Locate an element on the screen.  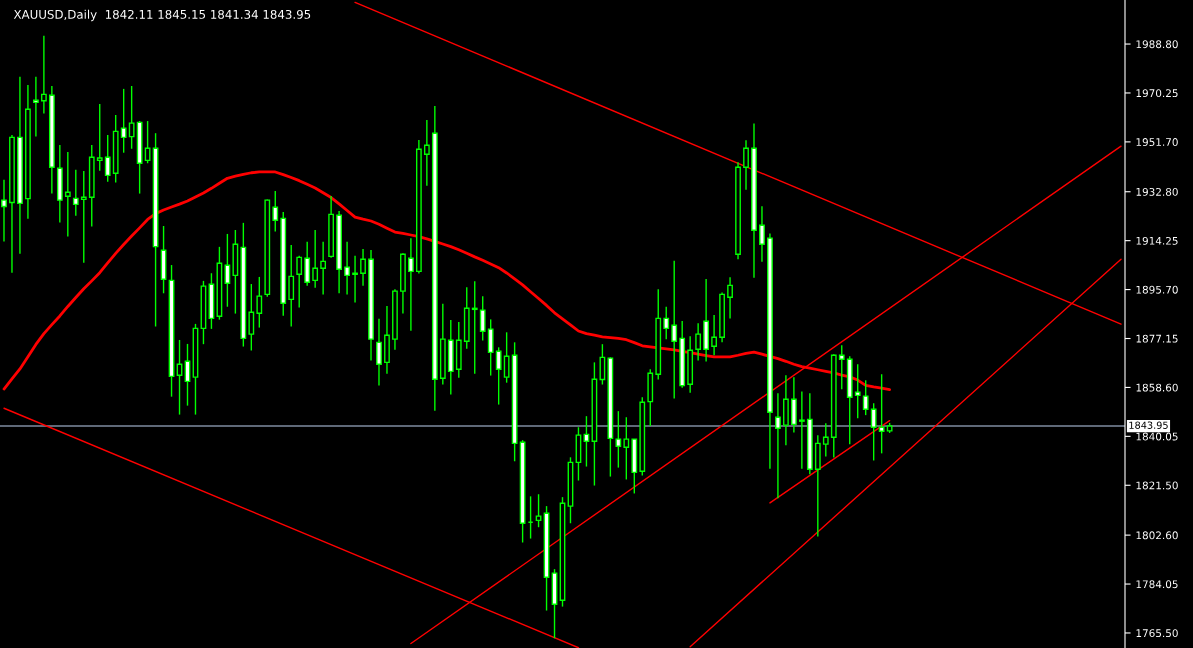
y-tick-label: 1821.50 is located at coordinates (1157, 485).